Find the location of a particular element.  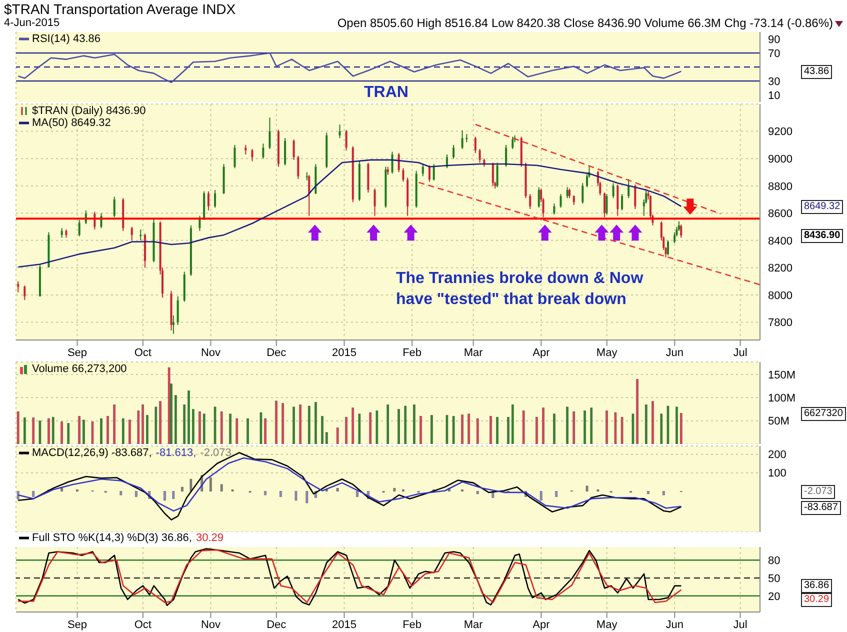

y-tick-label: 8600 is located at coordinates (780, 214).